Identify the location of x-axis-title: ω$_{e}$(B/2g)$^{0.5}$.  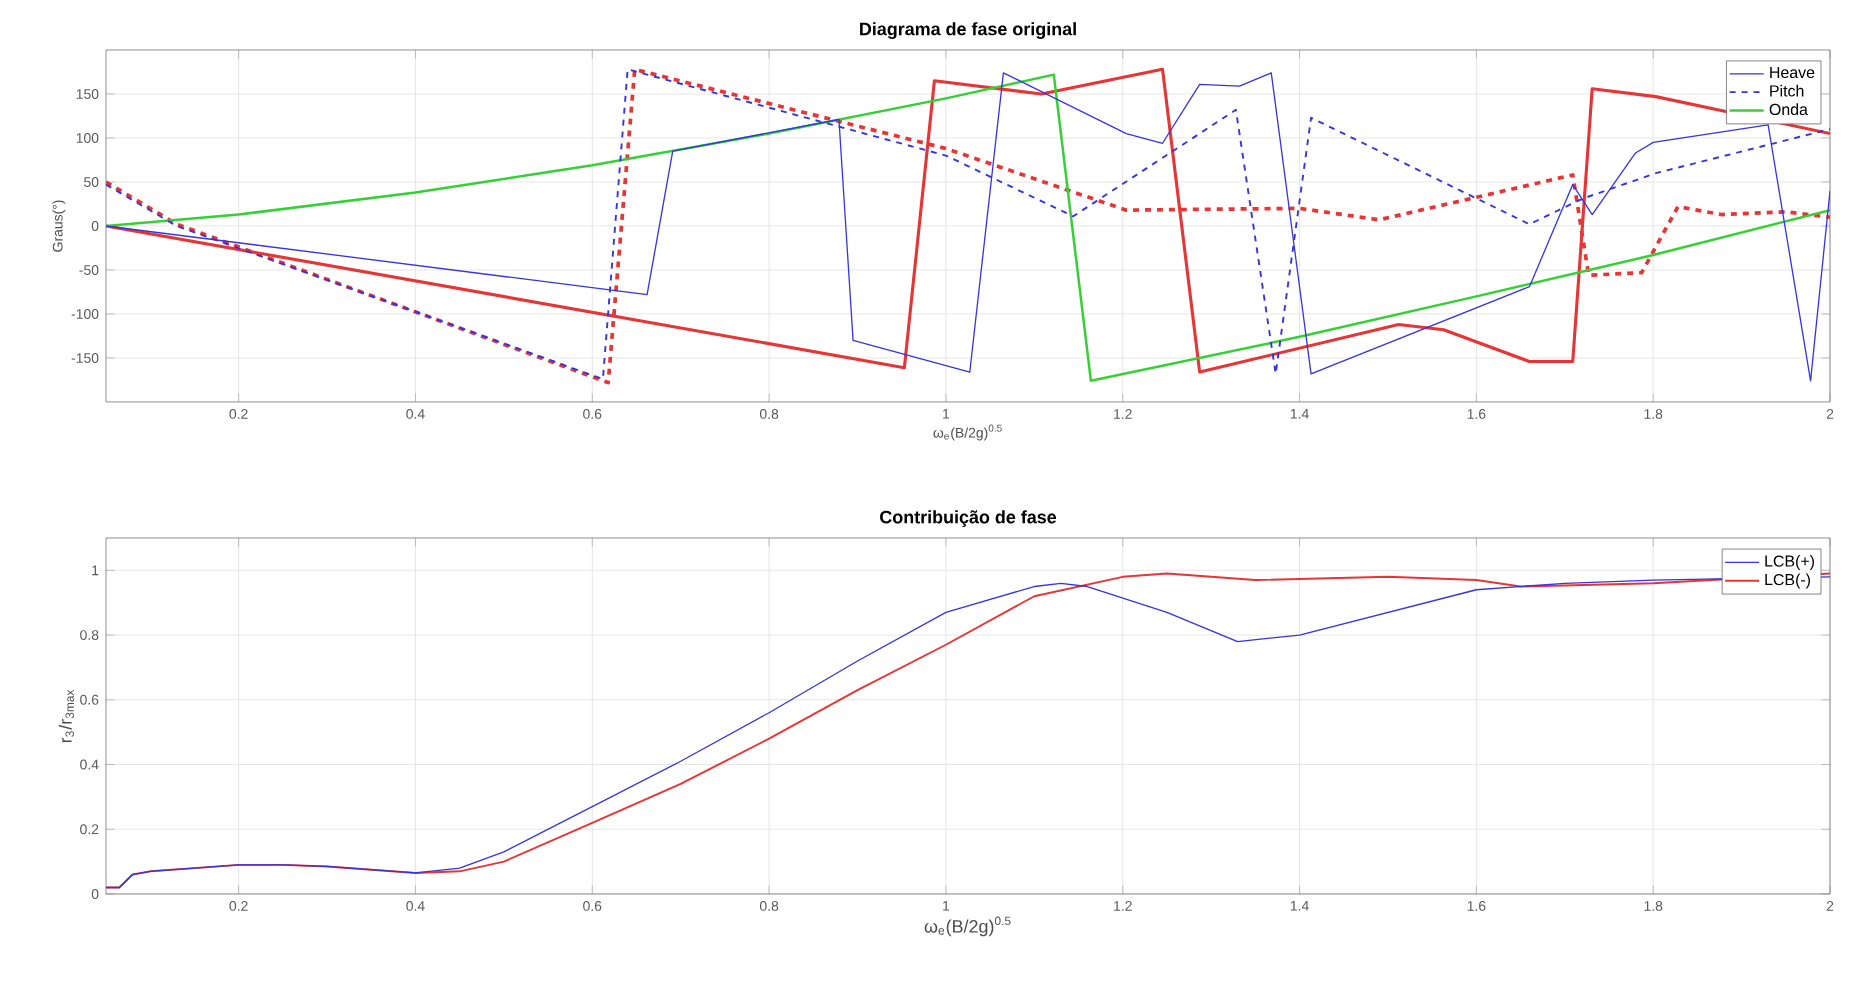
(967, 926).